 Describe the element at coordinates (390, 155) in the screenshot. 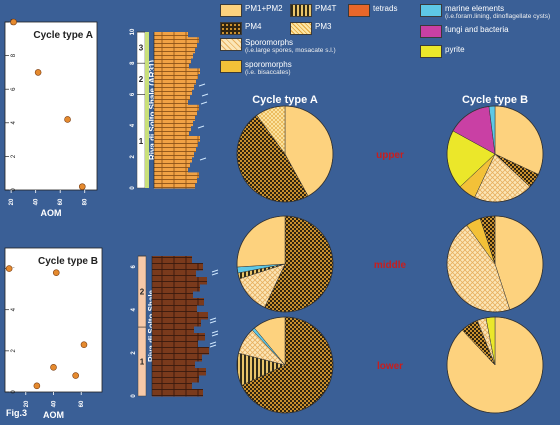

I see `phase-label: upper` at that location.